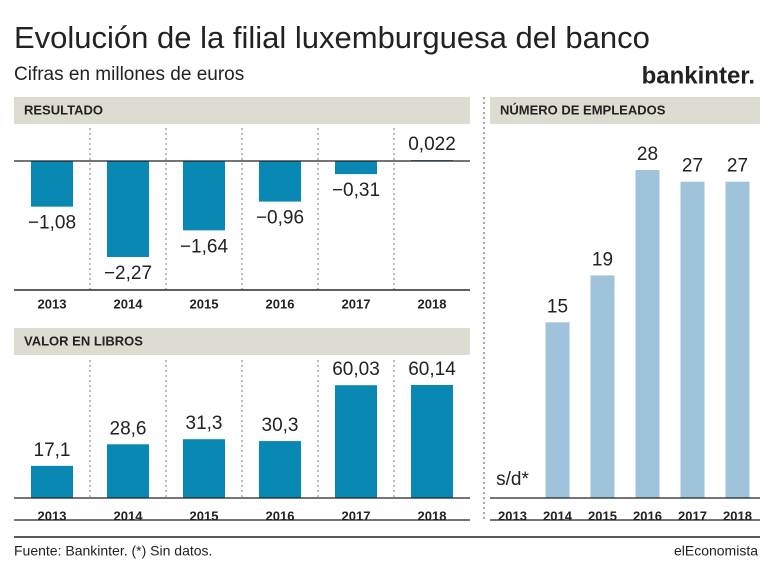 The image size is (770, 573). What do you see at coordinates (557, 306) in the screenshot?
I see `value-label: 15` at bounding box center [557, 306].